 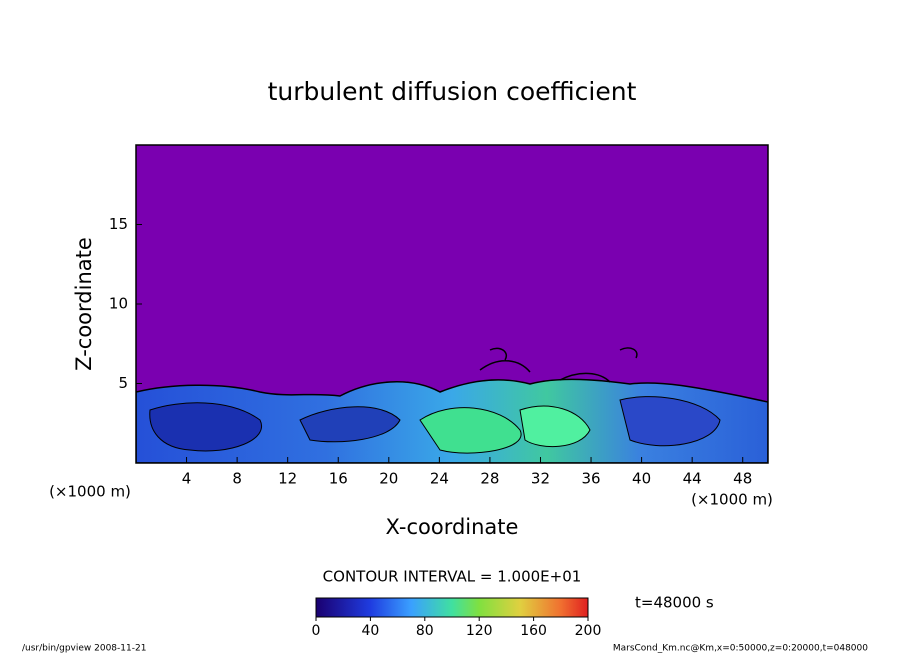 What do you see at coordinates (425, 631) in the screenshot?
I see `colorbar-tick-label: 80` at bounding box center [425, 631].